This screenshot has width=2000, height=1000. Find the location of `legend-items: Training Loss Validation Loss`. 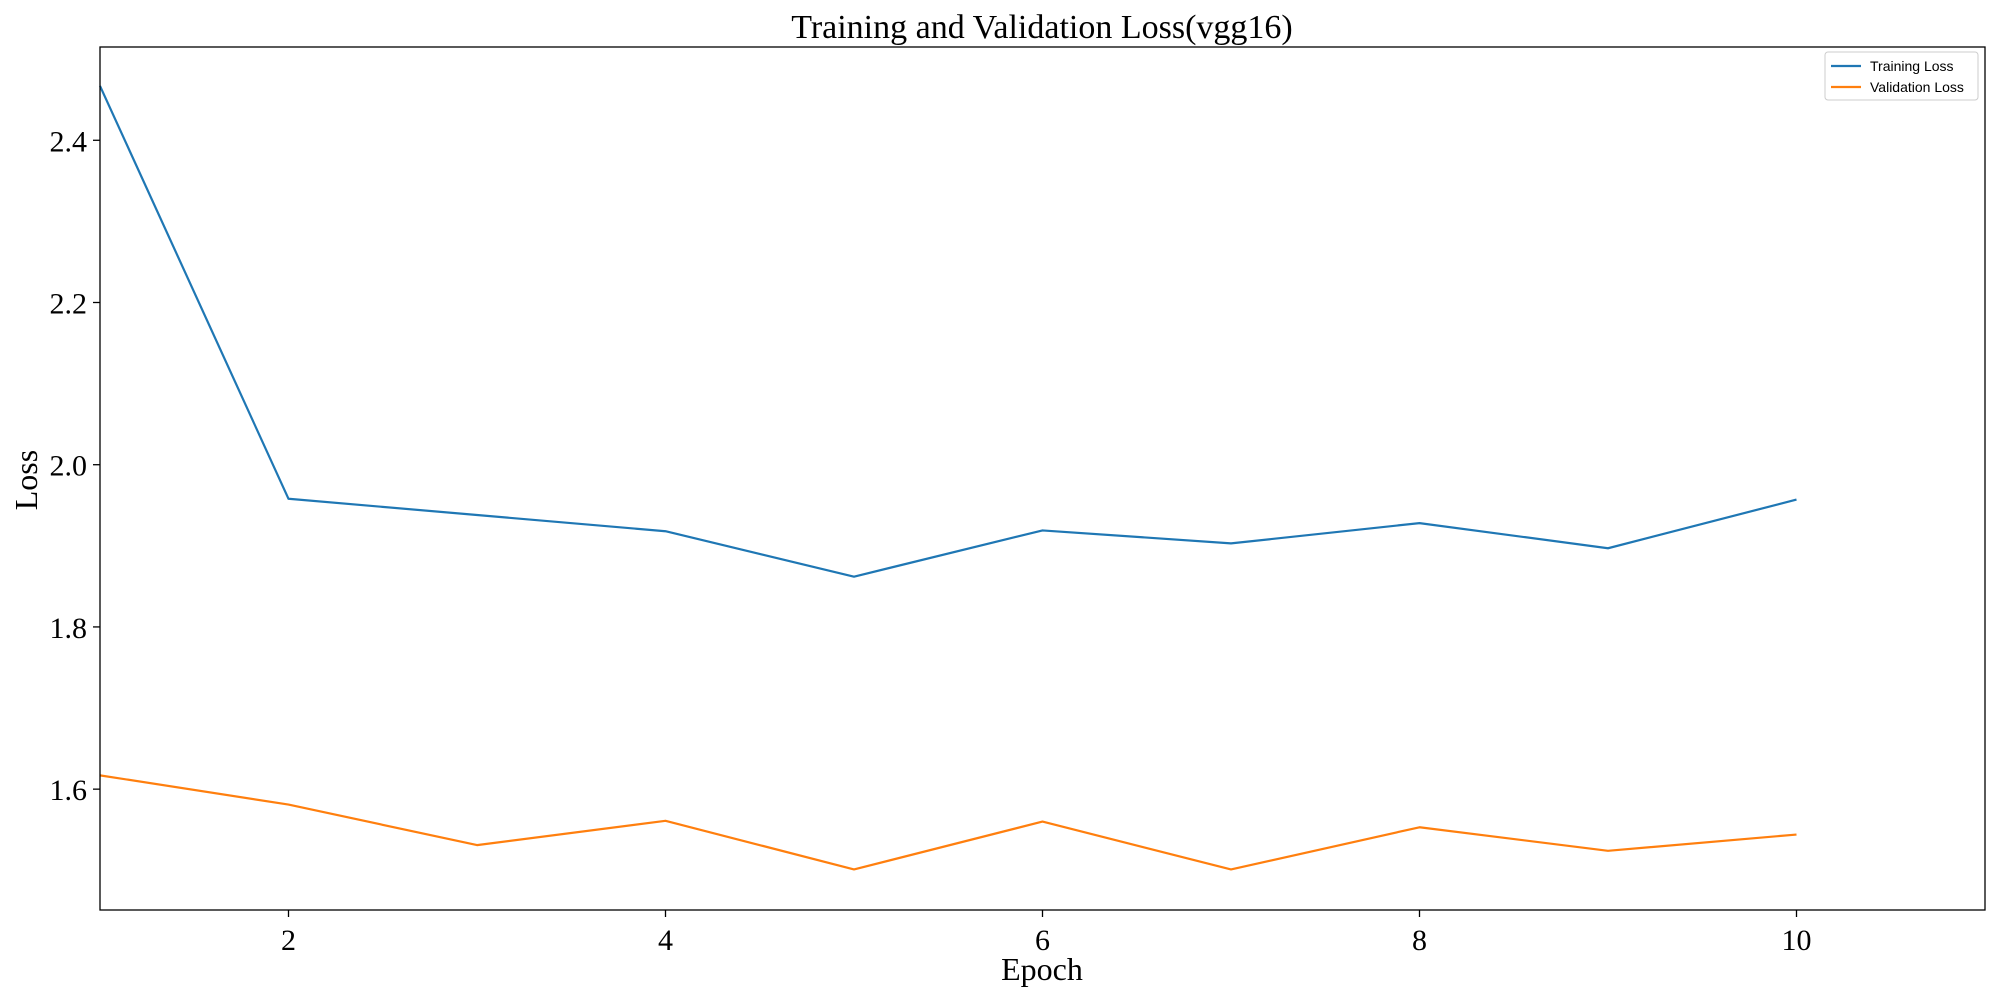

legend-items: Training Loss Validation Loss is located at coordinates (1897, 76).